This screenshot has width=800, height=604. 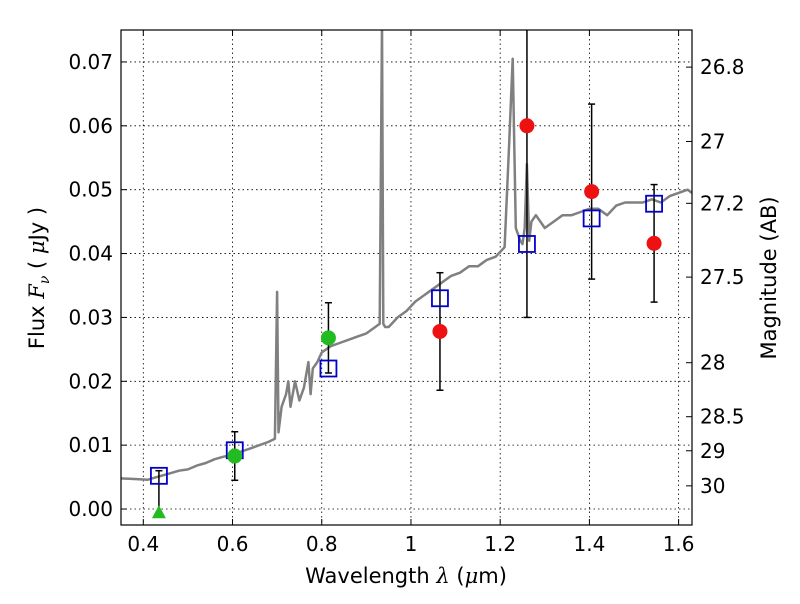 What do you see at coordinates (722, 67) in the screenshot?
I see `right-tick-label-0: 26.8` at bounding box center [722, 67].